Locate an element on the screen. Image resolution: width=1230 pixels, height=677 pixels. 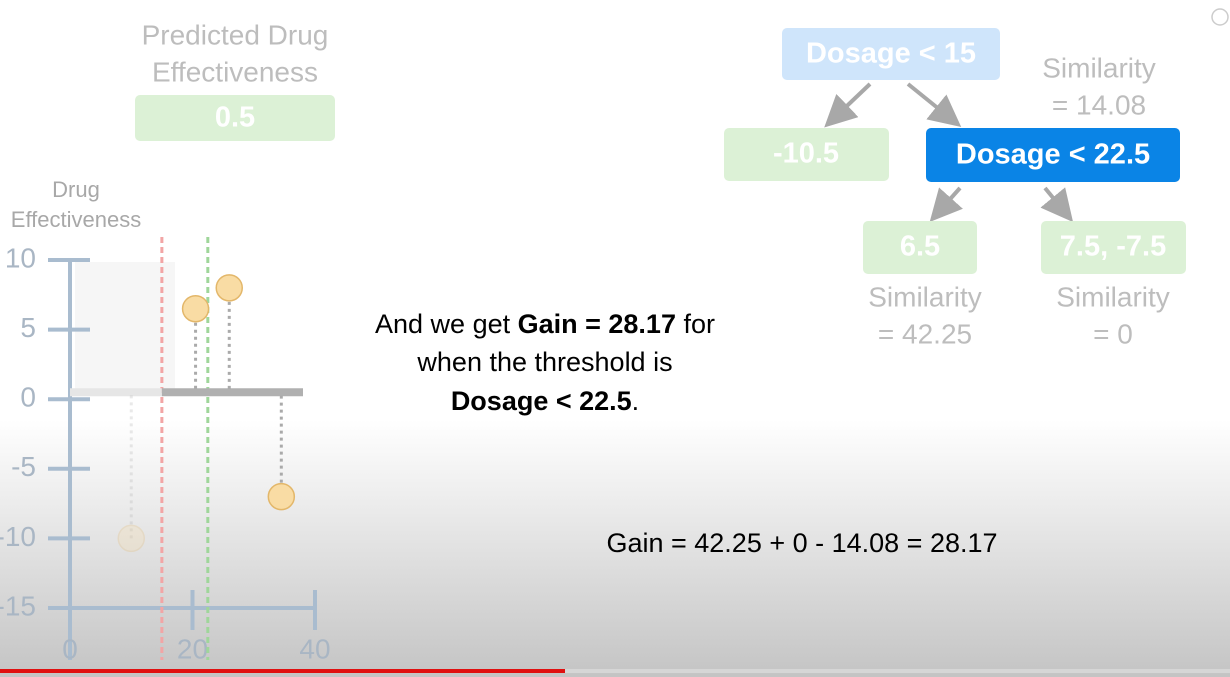
prediction-value: 0.5 is located at coordinates (235, 118).